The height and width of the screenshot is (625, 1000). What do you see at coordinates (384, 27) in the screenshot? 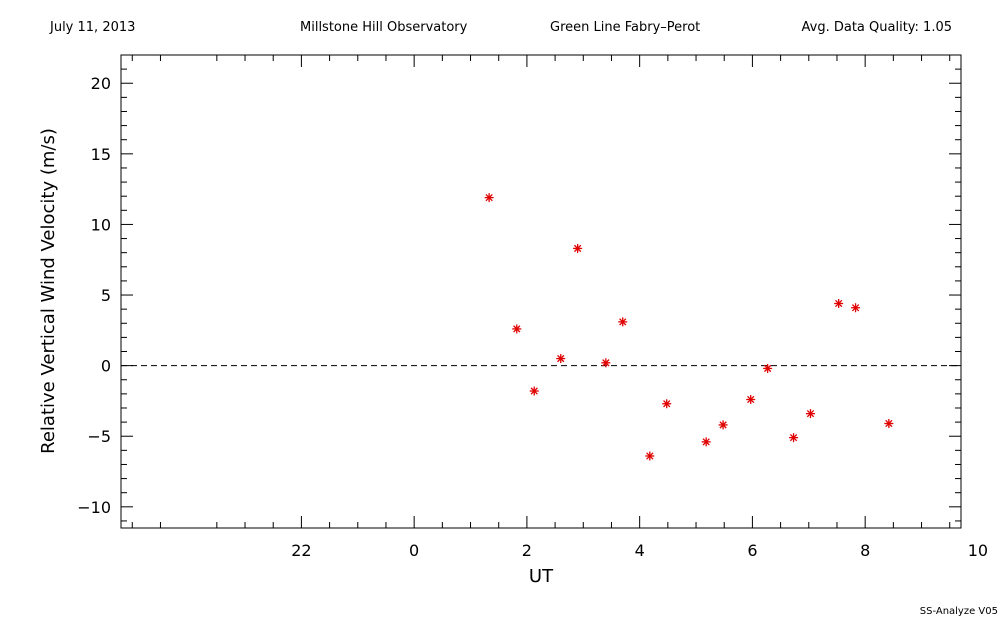
I see `header-observatory: Millstone Hill Observatory` at bounding box center [384, 27].